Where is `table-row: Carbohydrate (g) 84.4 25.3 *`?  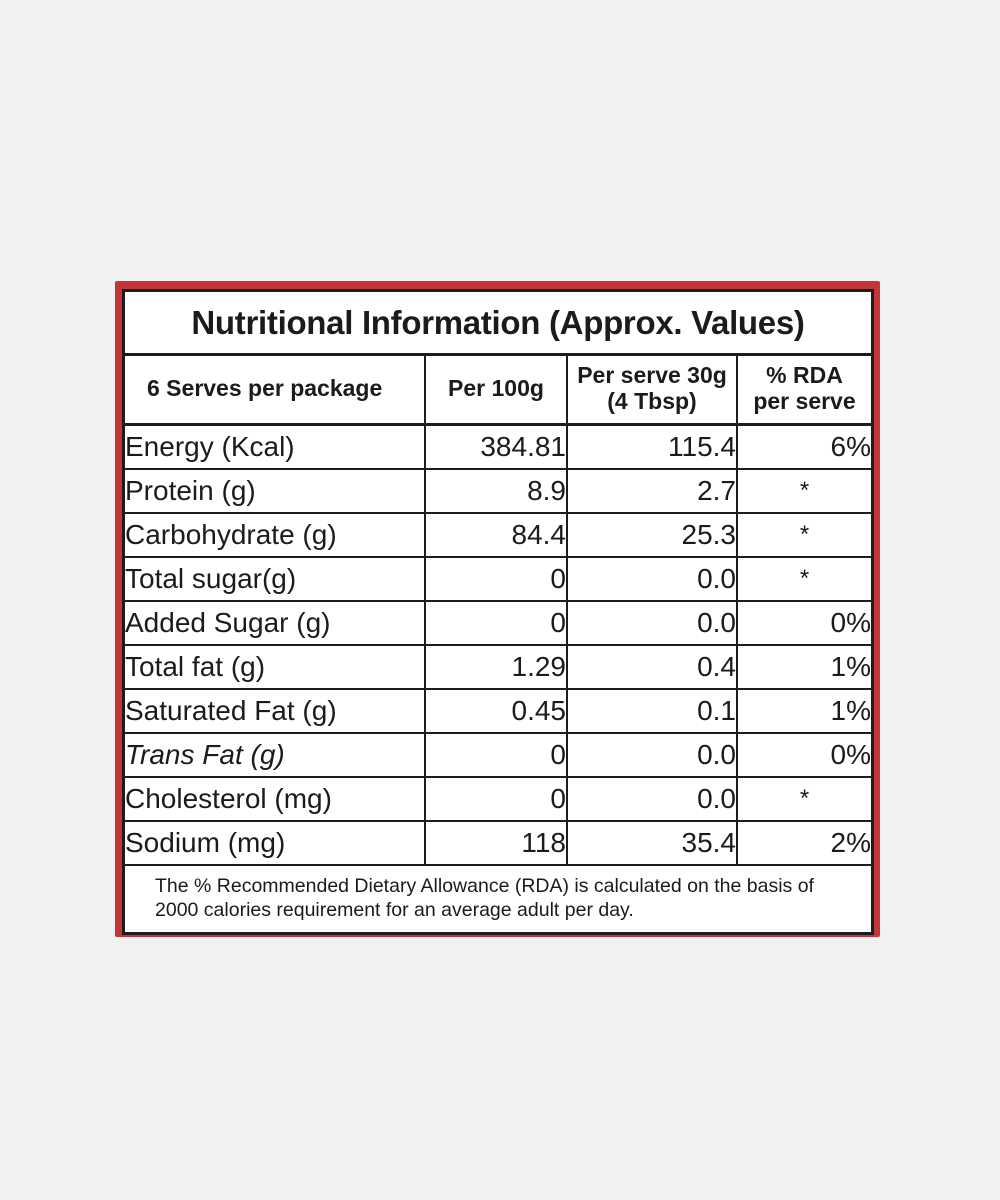
table-row: Carbohydrate (g) 84.4 25.3 * is located at coordinates (498, 535).